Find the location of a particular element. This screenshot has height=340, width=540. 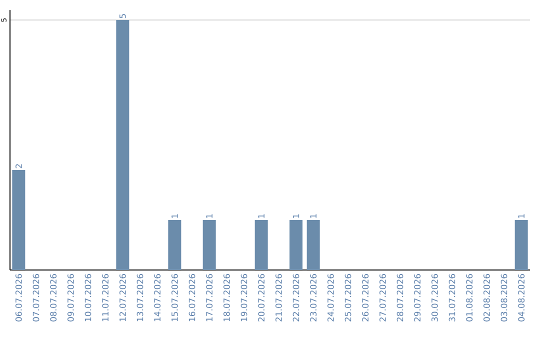

x-tick-label: 23.07.2026 is located at coordinates (313, 298).